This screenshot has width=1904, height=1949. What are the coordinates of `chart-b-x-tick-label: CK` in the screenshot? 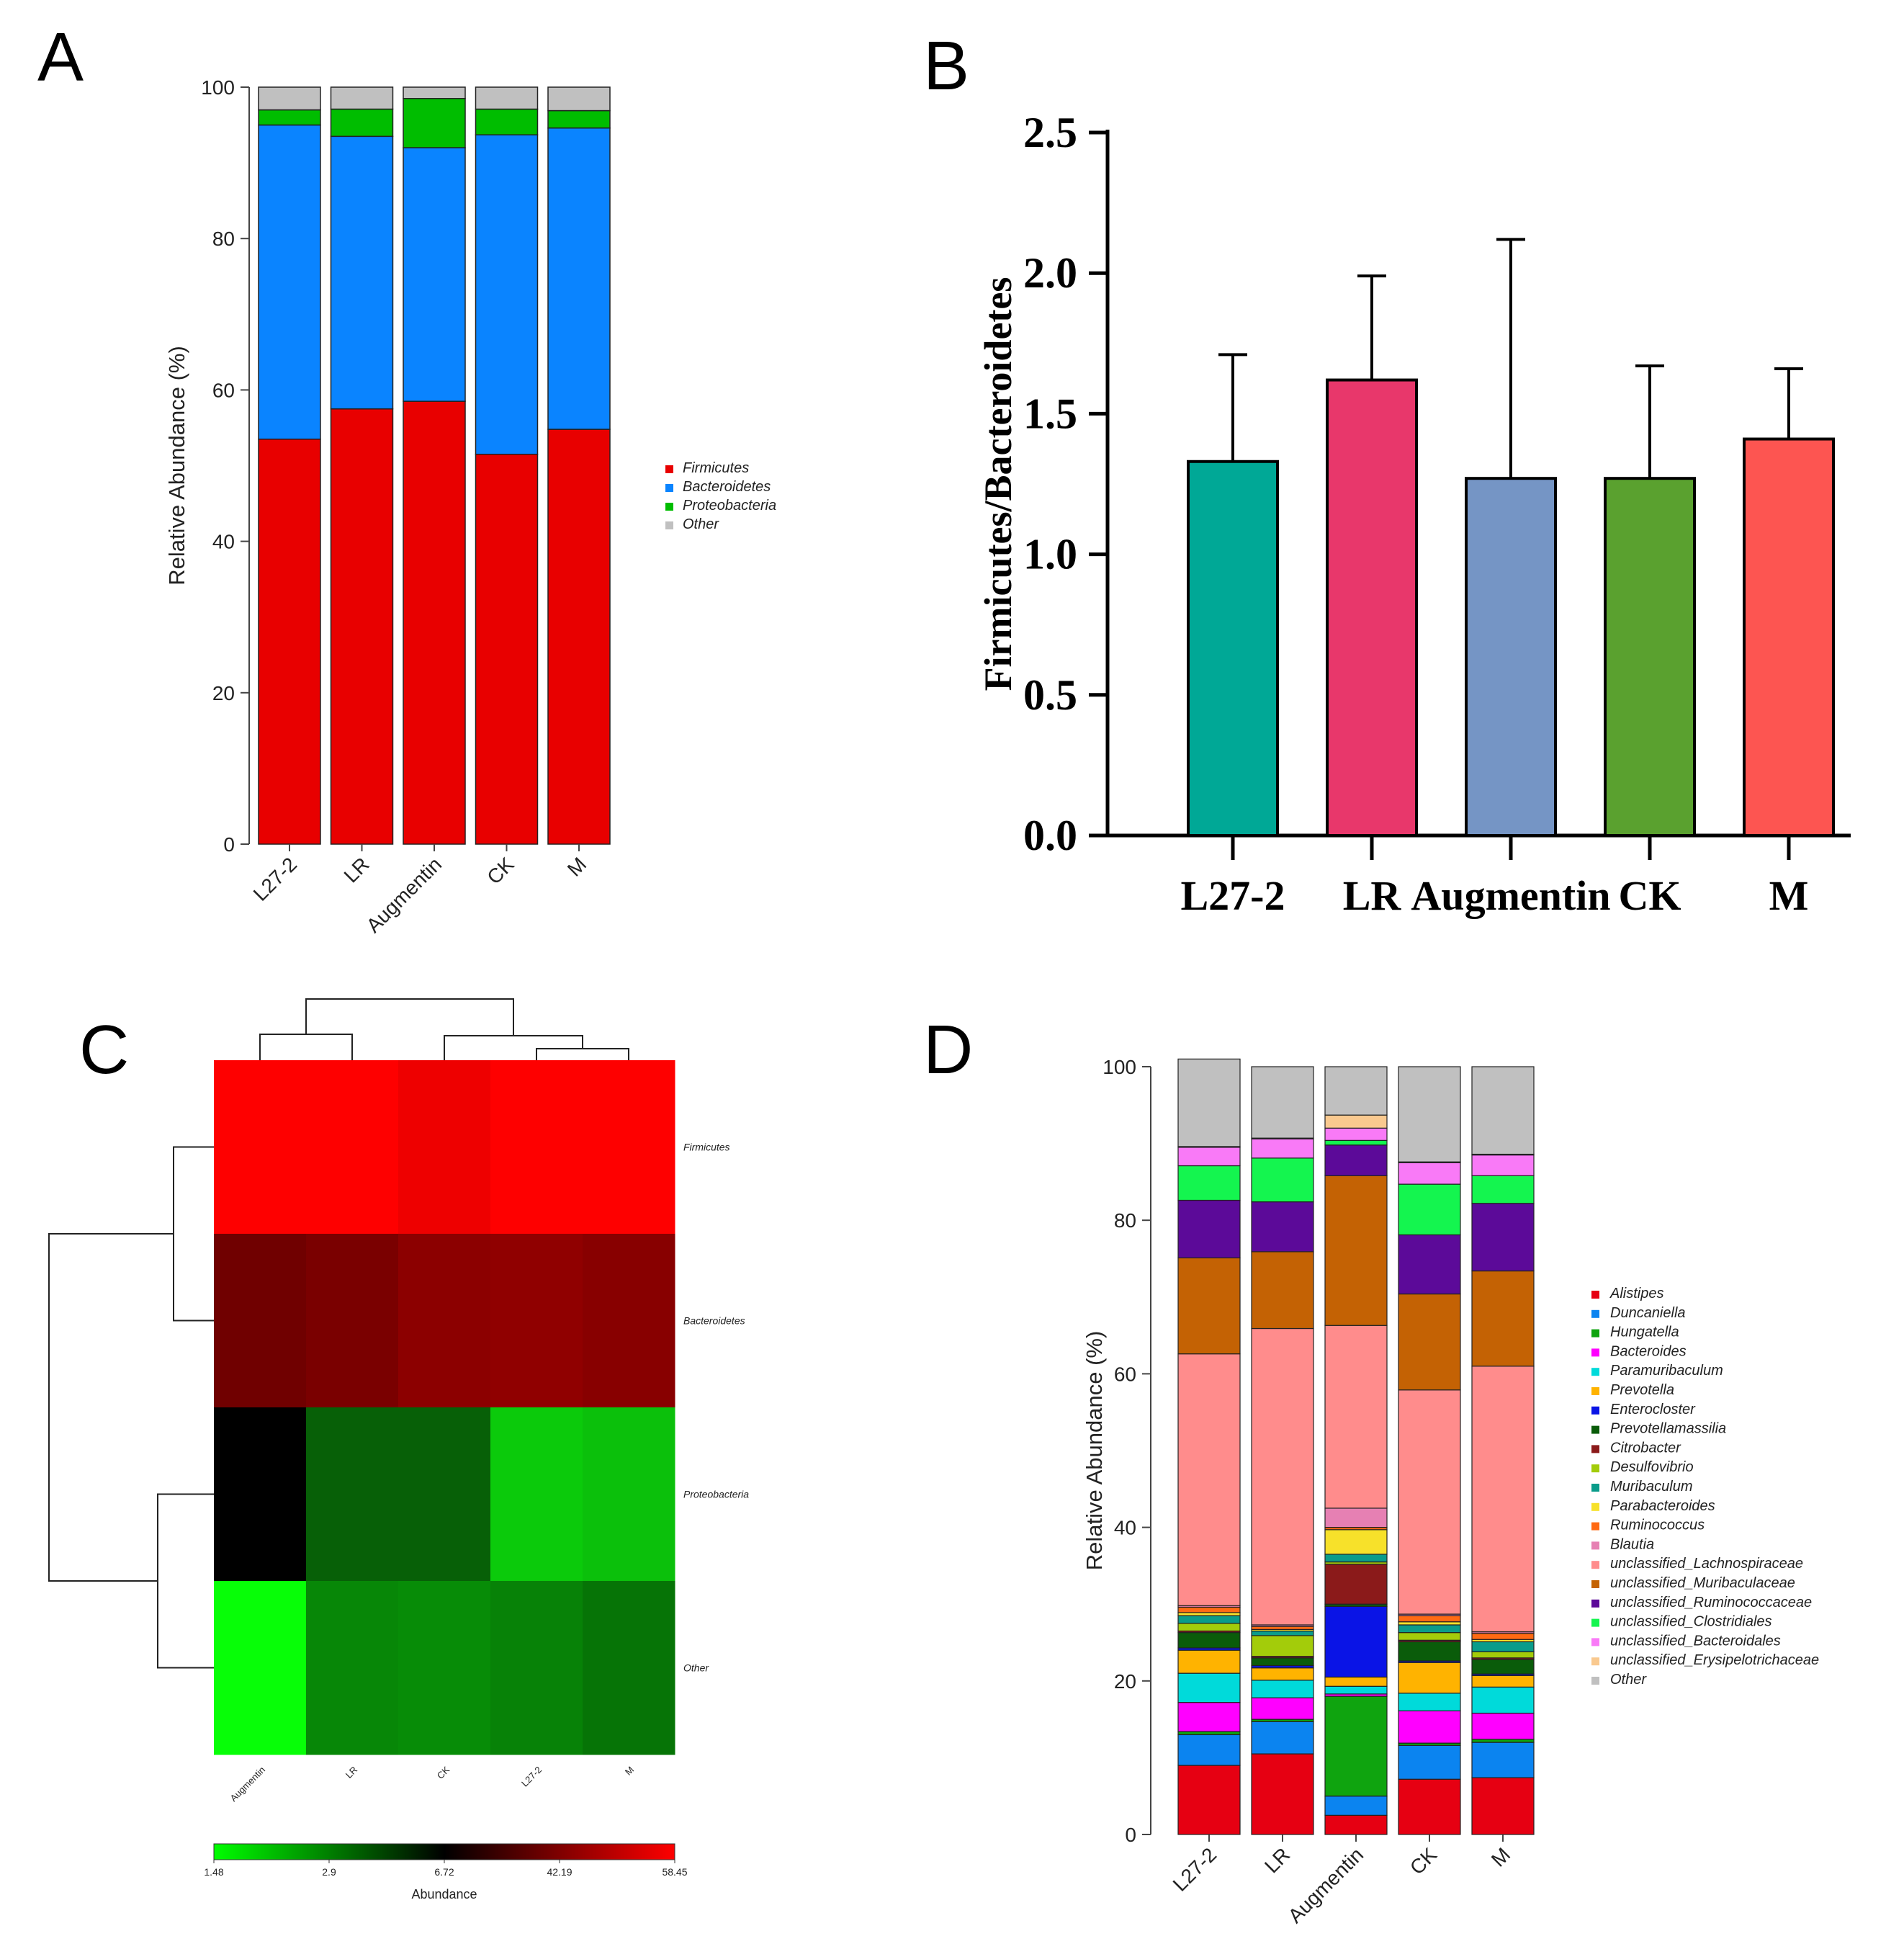 It's located at (1650, 895).